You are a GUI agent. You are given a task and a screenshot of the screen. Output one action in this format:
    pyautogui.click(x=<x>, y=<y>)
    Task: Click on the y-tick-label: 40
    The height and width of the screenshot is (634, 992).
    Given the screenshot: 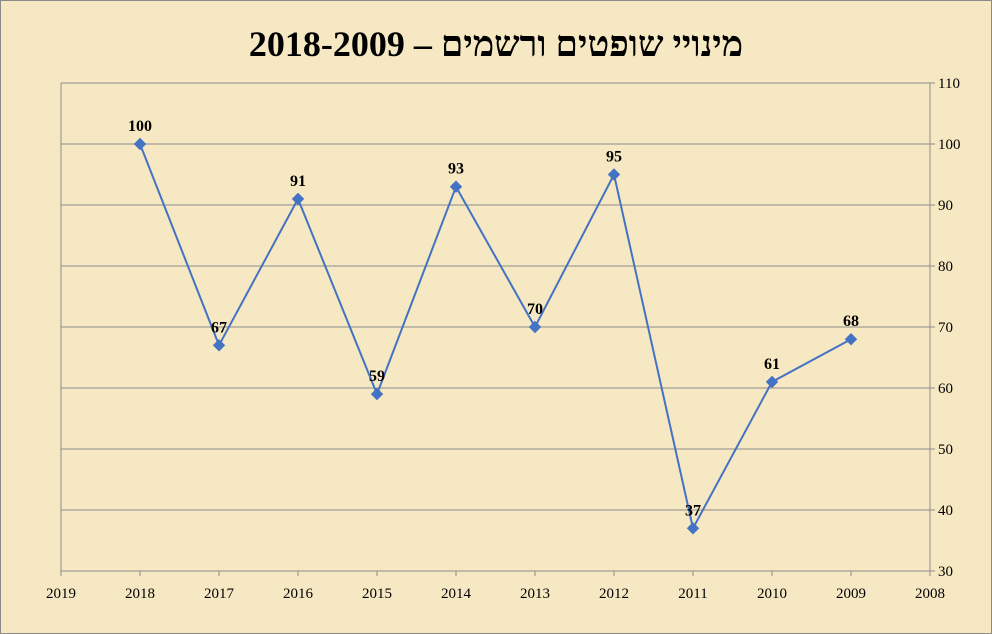 What is the action you would take?
    pyautogui.click(x=945, y=511)
    